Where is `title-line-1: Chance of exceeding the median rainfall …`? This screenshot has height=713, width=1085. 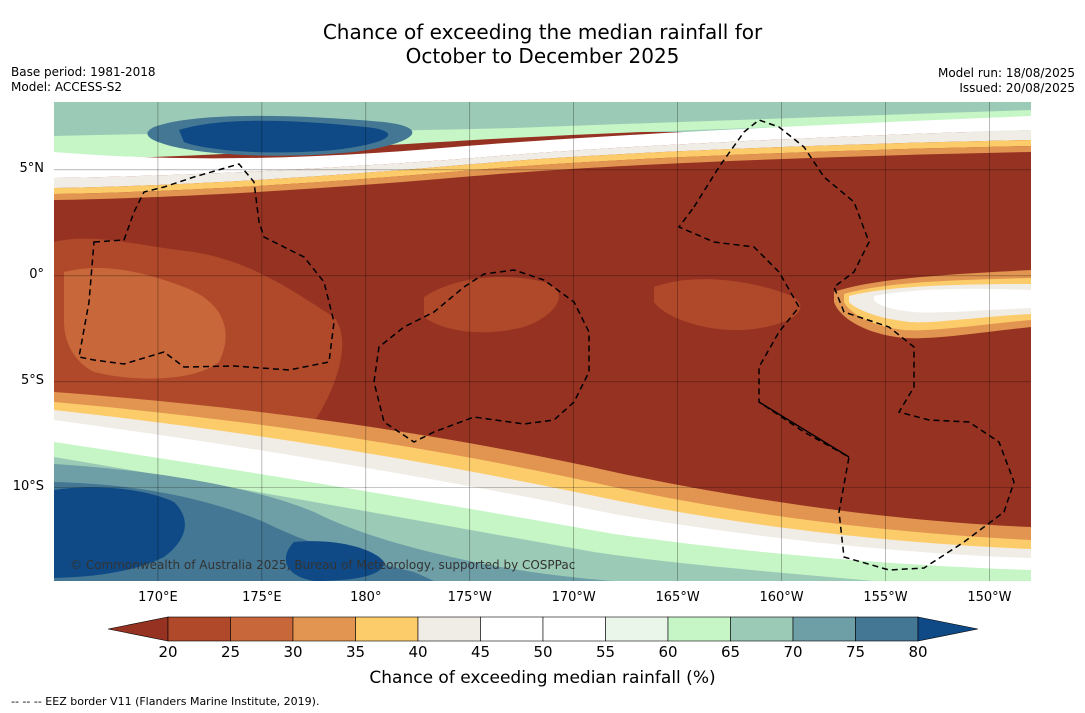 title-line-1: Chance of exceeding the median rainfall … is located at coordinates (542, 32).